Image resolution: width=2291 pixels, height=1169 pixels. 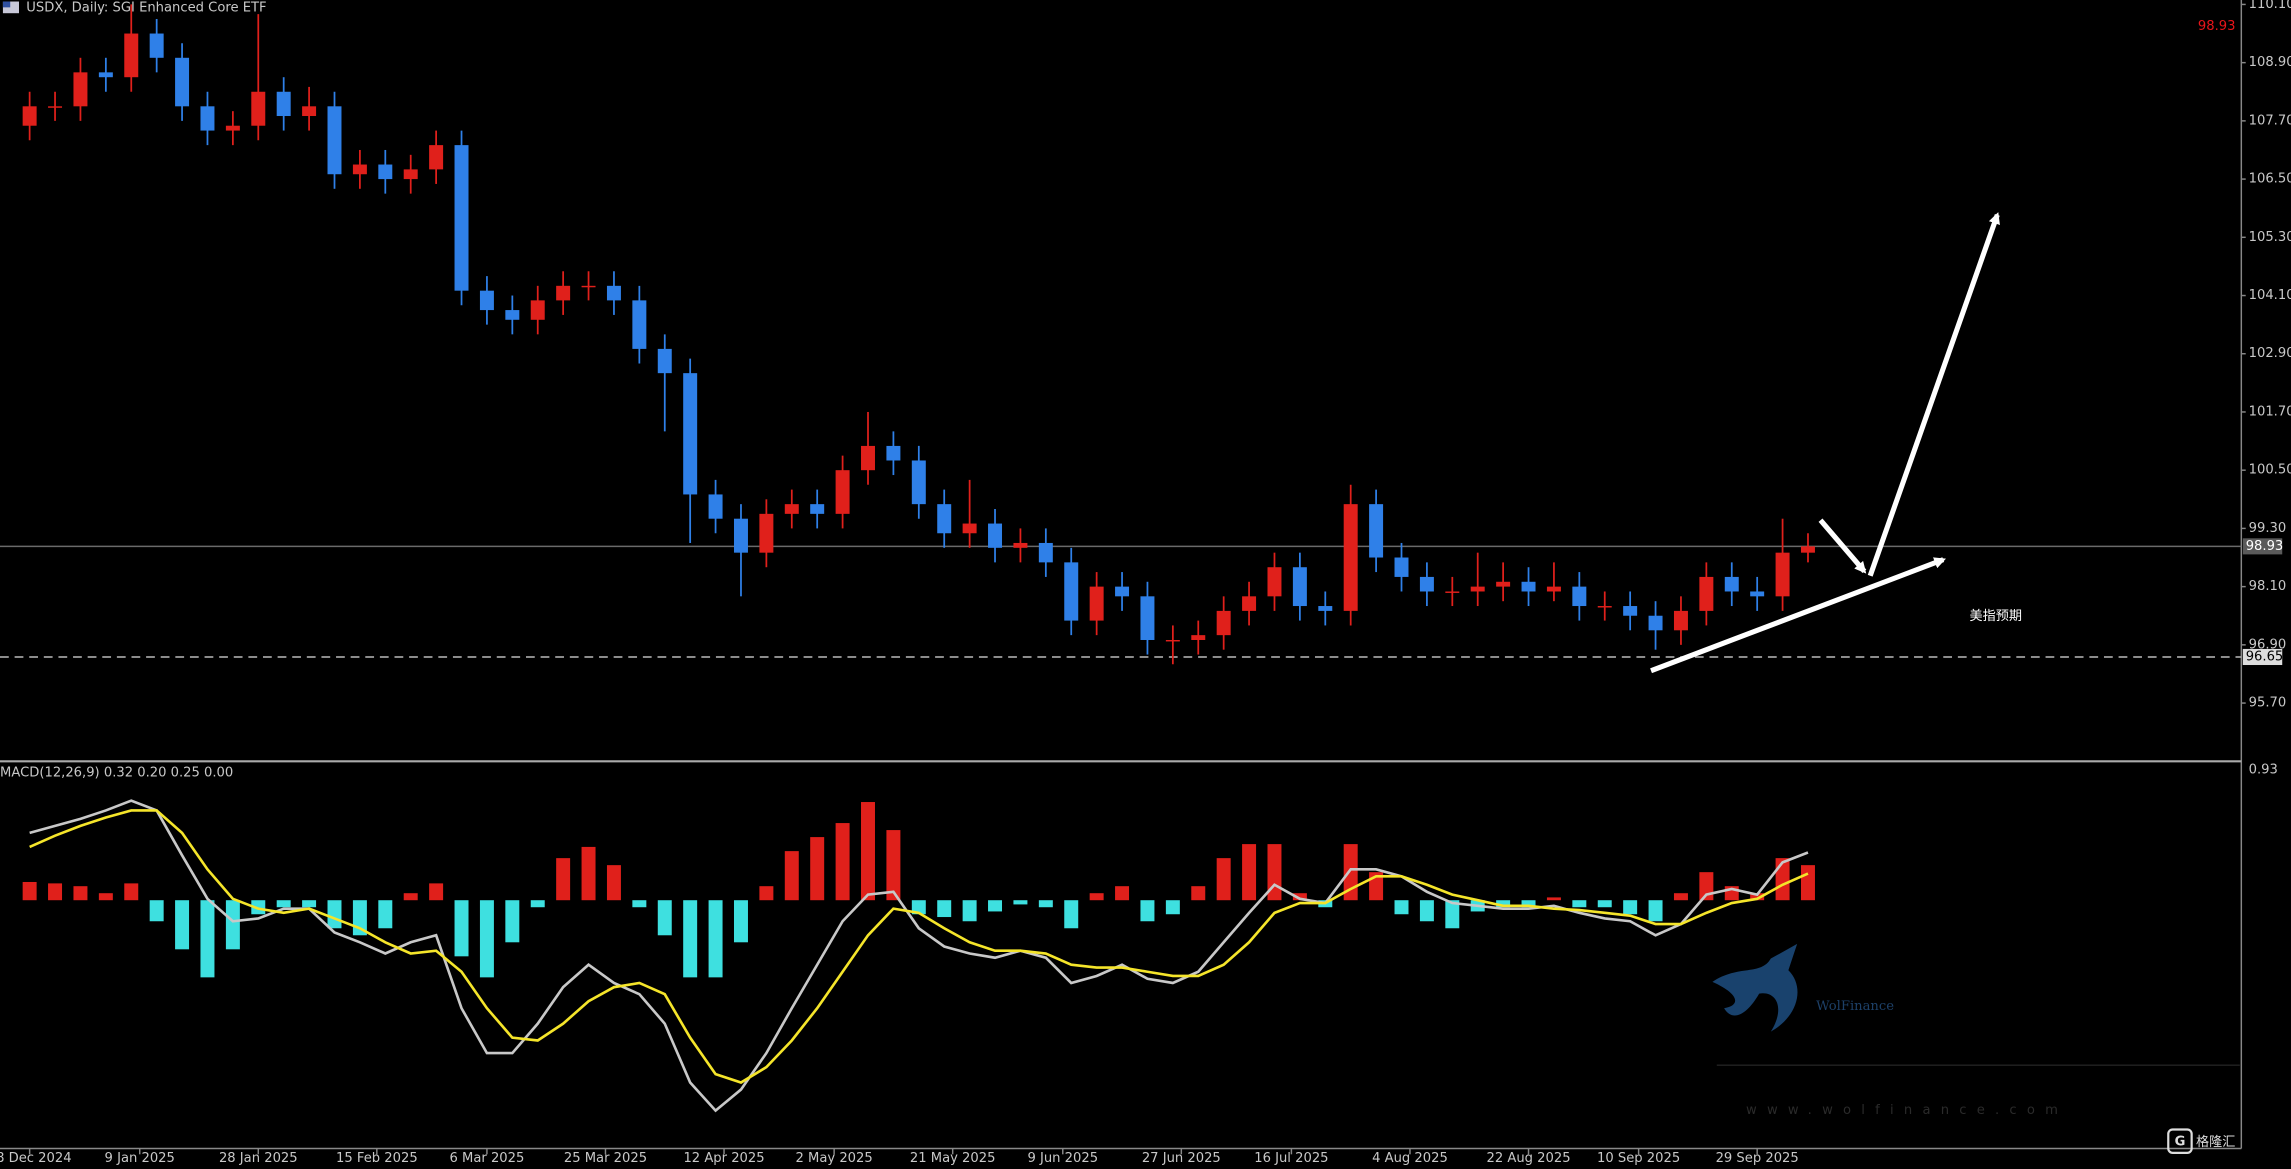 What do you see at coordinates (834, 1158) in the screenshot?
I see `x-tick-label: 2 May 2025` at bounding box center [834, 1158].